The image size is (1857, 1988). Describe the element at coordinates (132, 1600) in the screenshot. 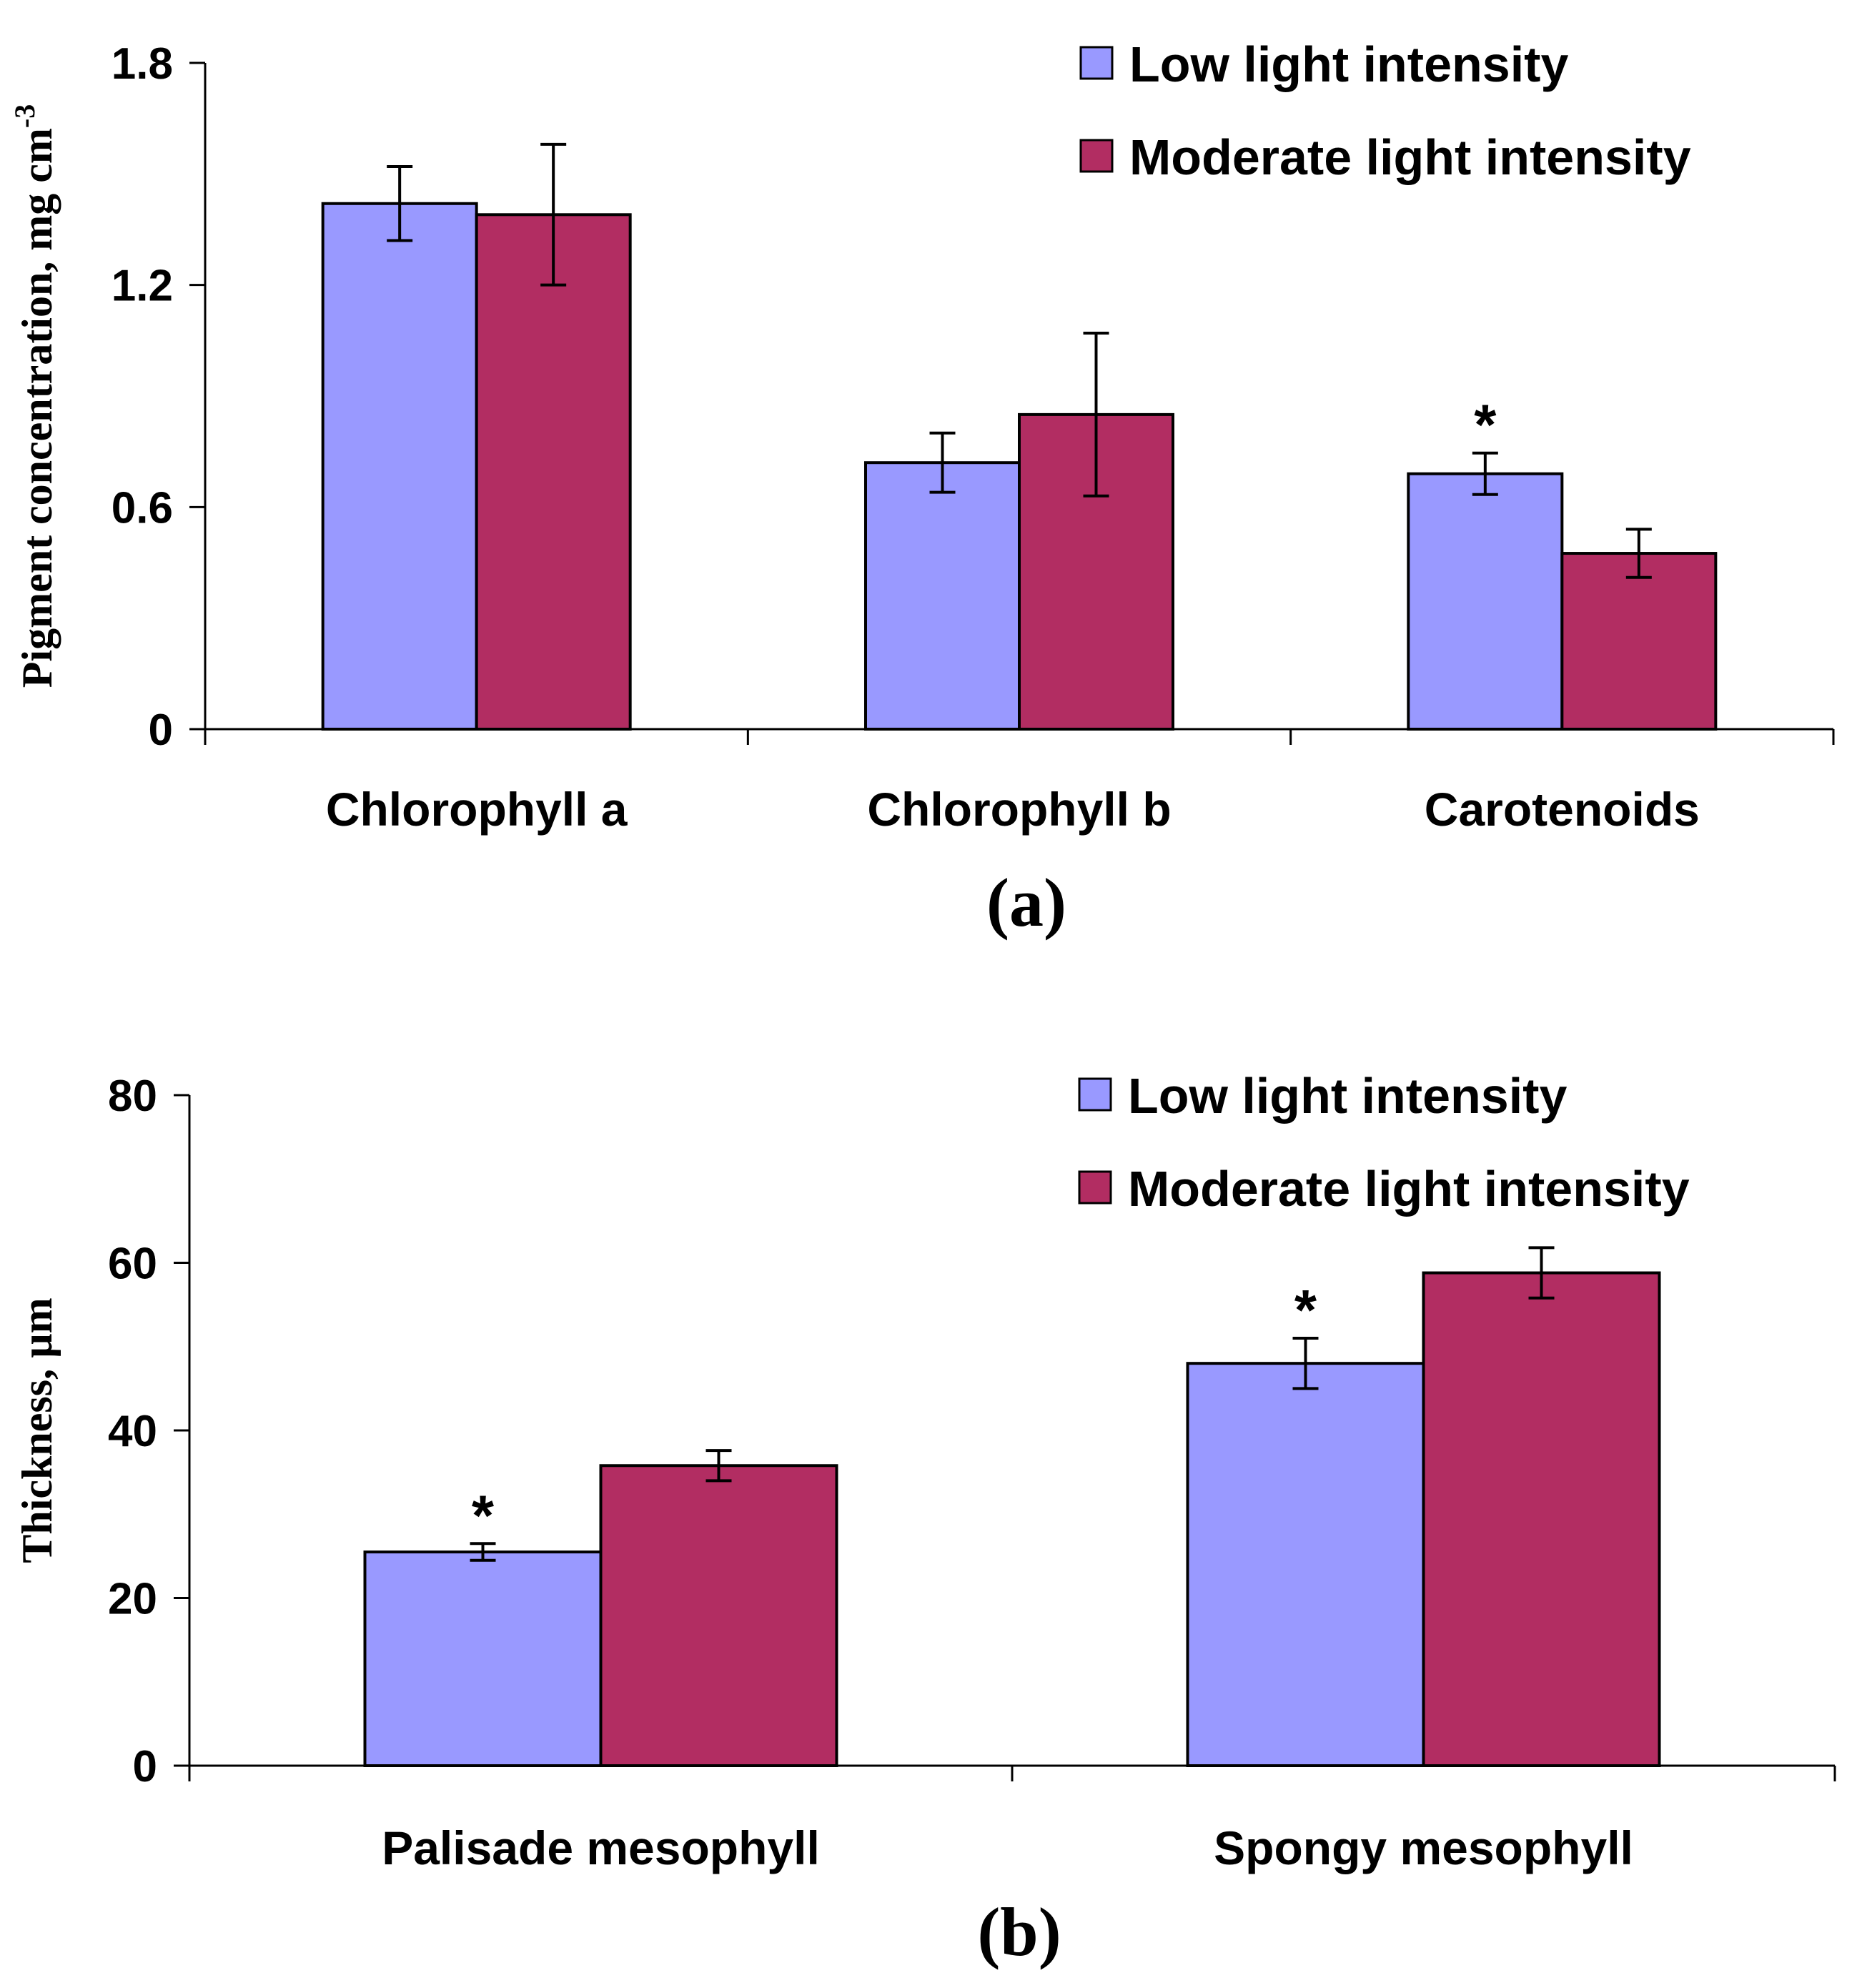

I see `y-tick-label: 20` at that location.